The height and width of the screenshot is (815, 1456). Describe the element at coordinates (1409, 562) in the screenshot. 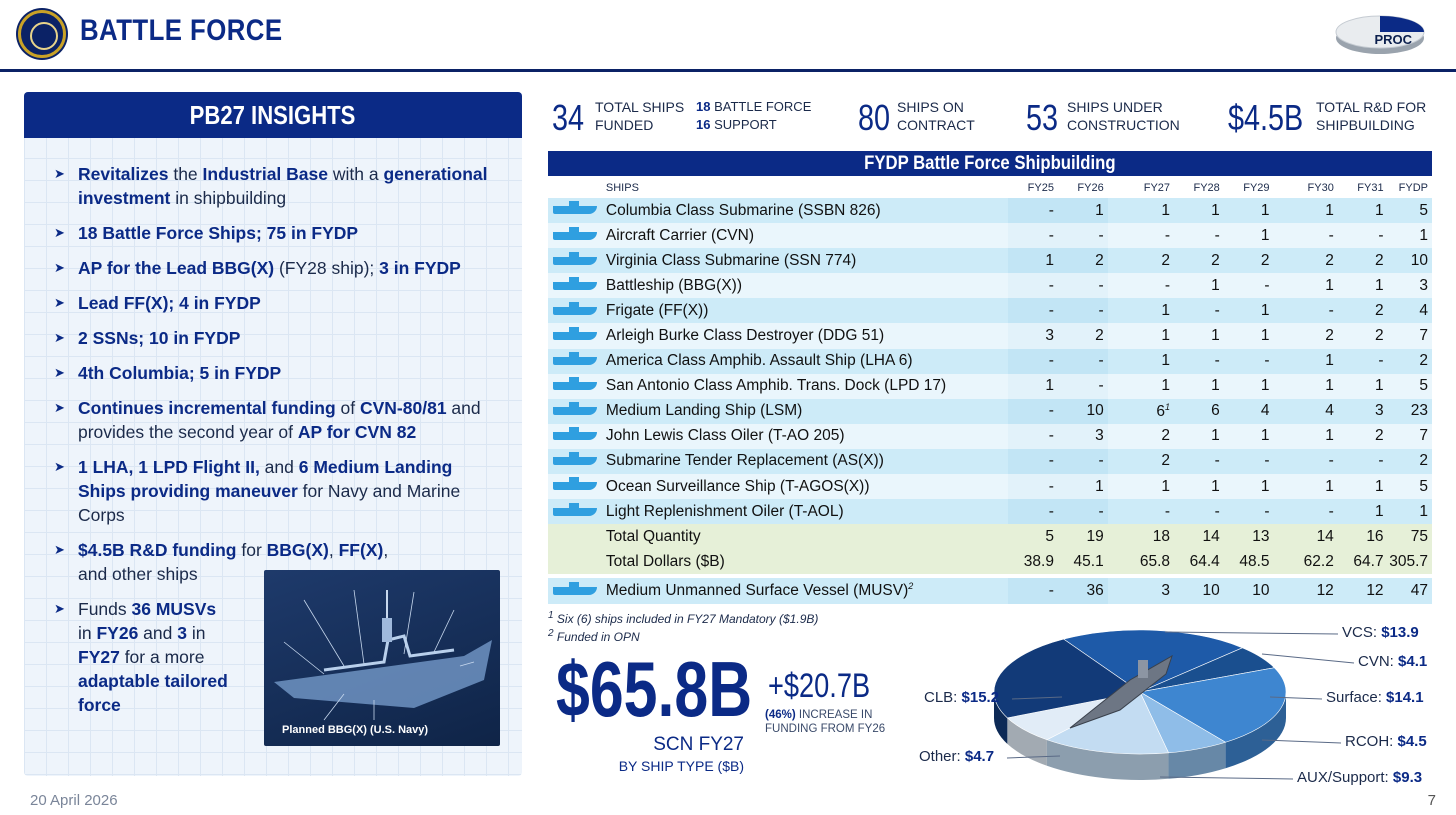

I see `cell-fydp: 305.7` at that location.